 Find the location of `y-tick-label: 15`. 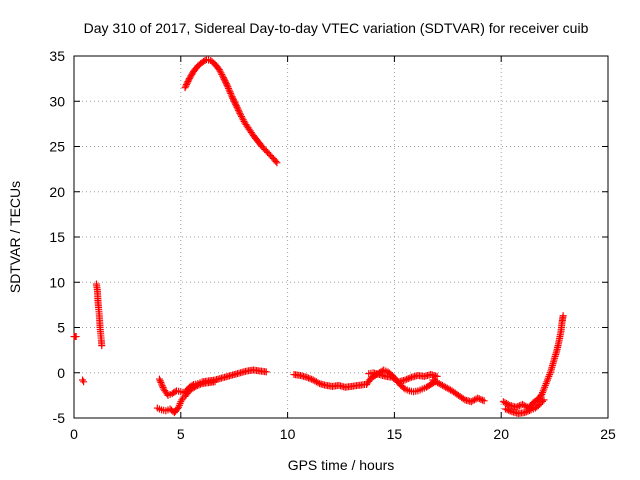

y-tick-label: 15 is located at coordinates (57, 237).